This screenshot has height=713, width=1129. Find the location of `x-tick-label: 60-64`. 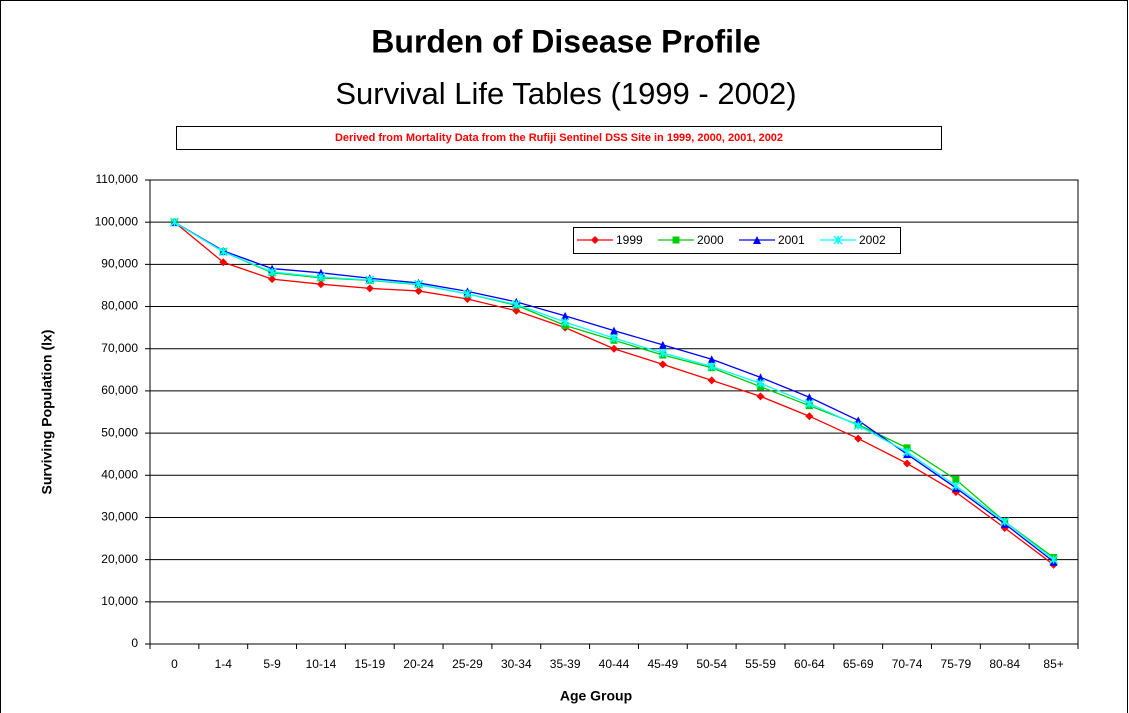

x-tick-label: 60-64 is located at coordinates (809, 664).